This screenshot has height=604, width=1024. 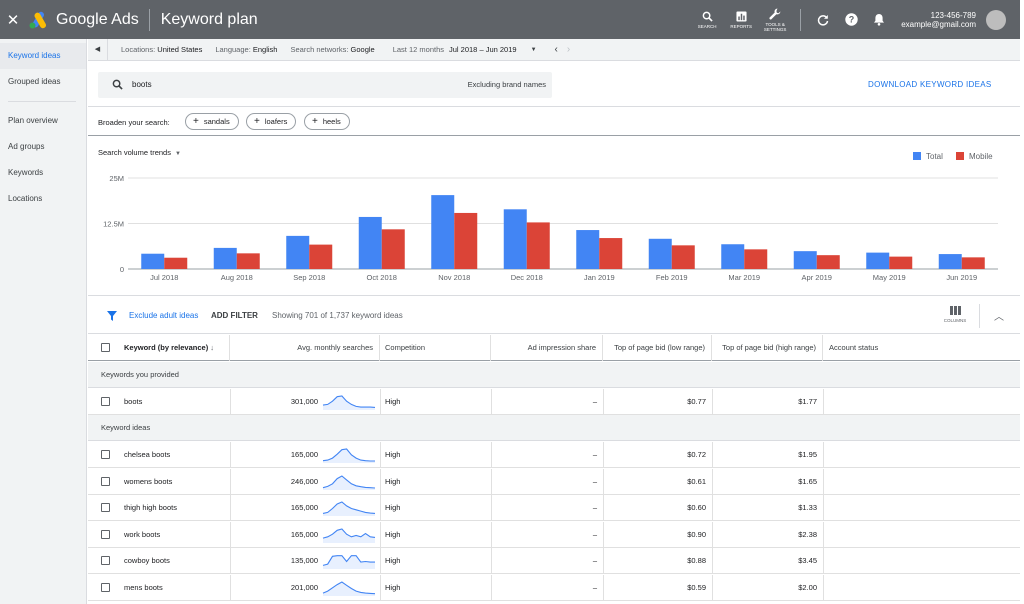 I want to click on language-filter: Language: English, so click(x=246, y=49).